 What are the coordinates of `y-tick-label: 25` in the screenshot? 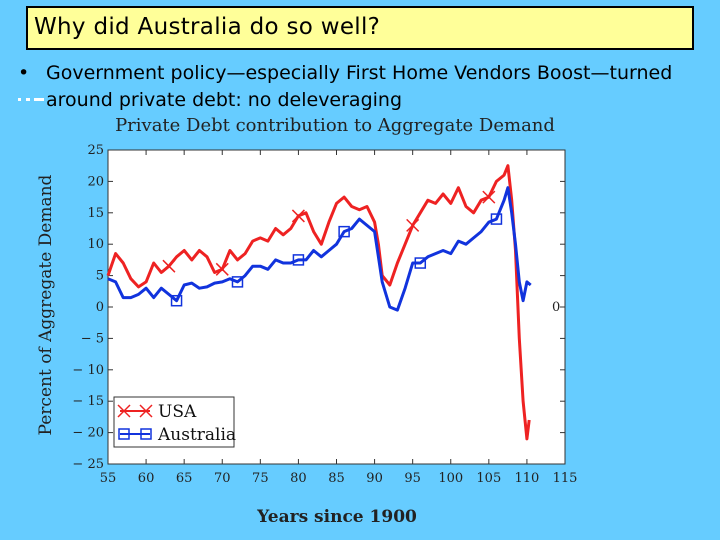 It's located at (95, 150).